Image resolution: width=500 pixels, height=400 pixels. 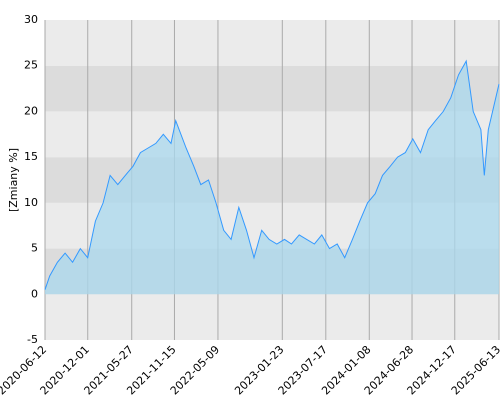 I want to click on y-tick-label: 0, so click(x=34, y=293).